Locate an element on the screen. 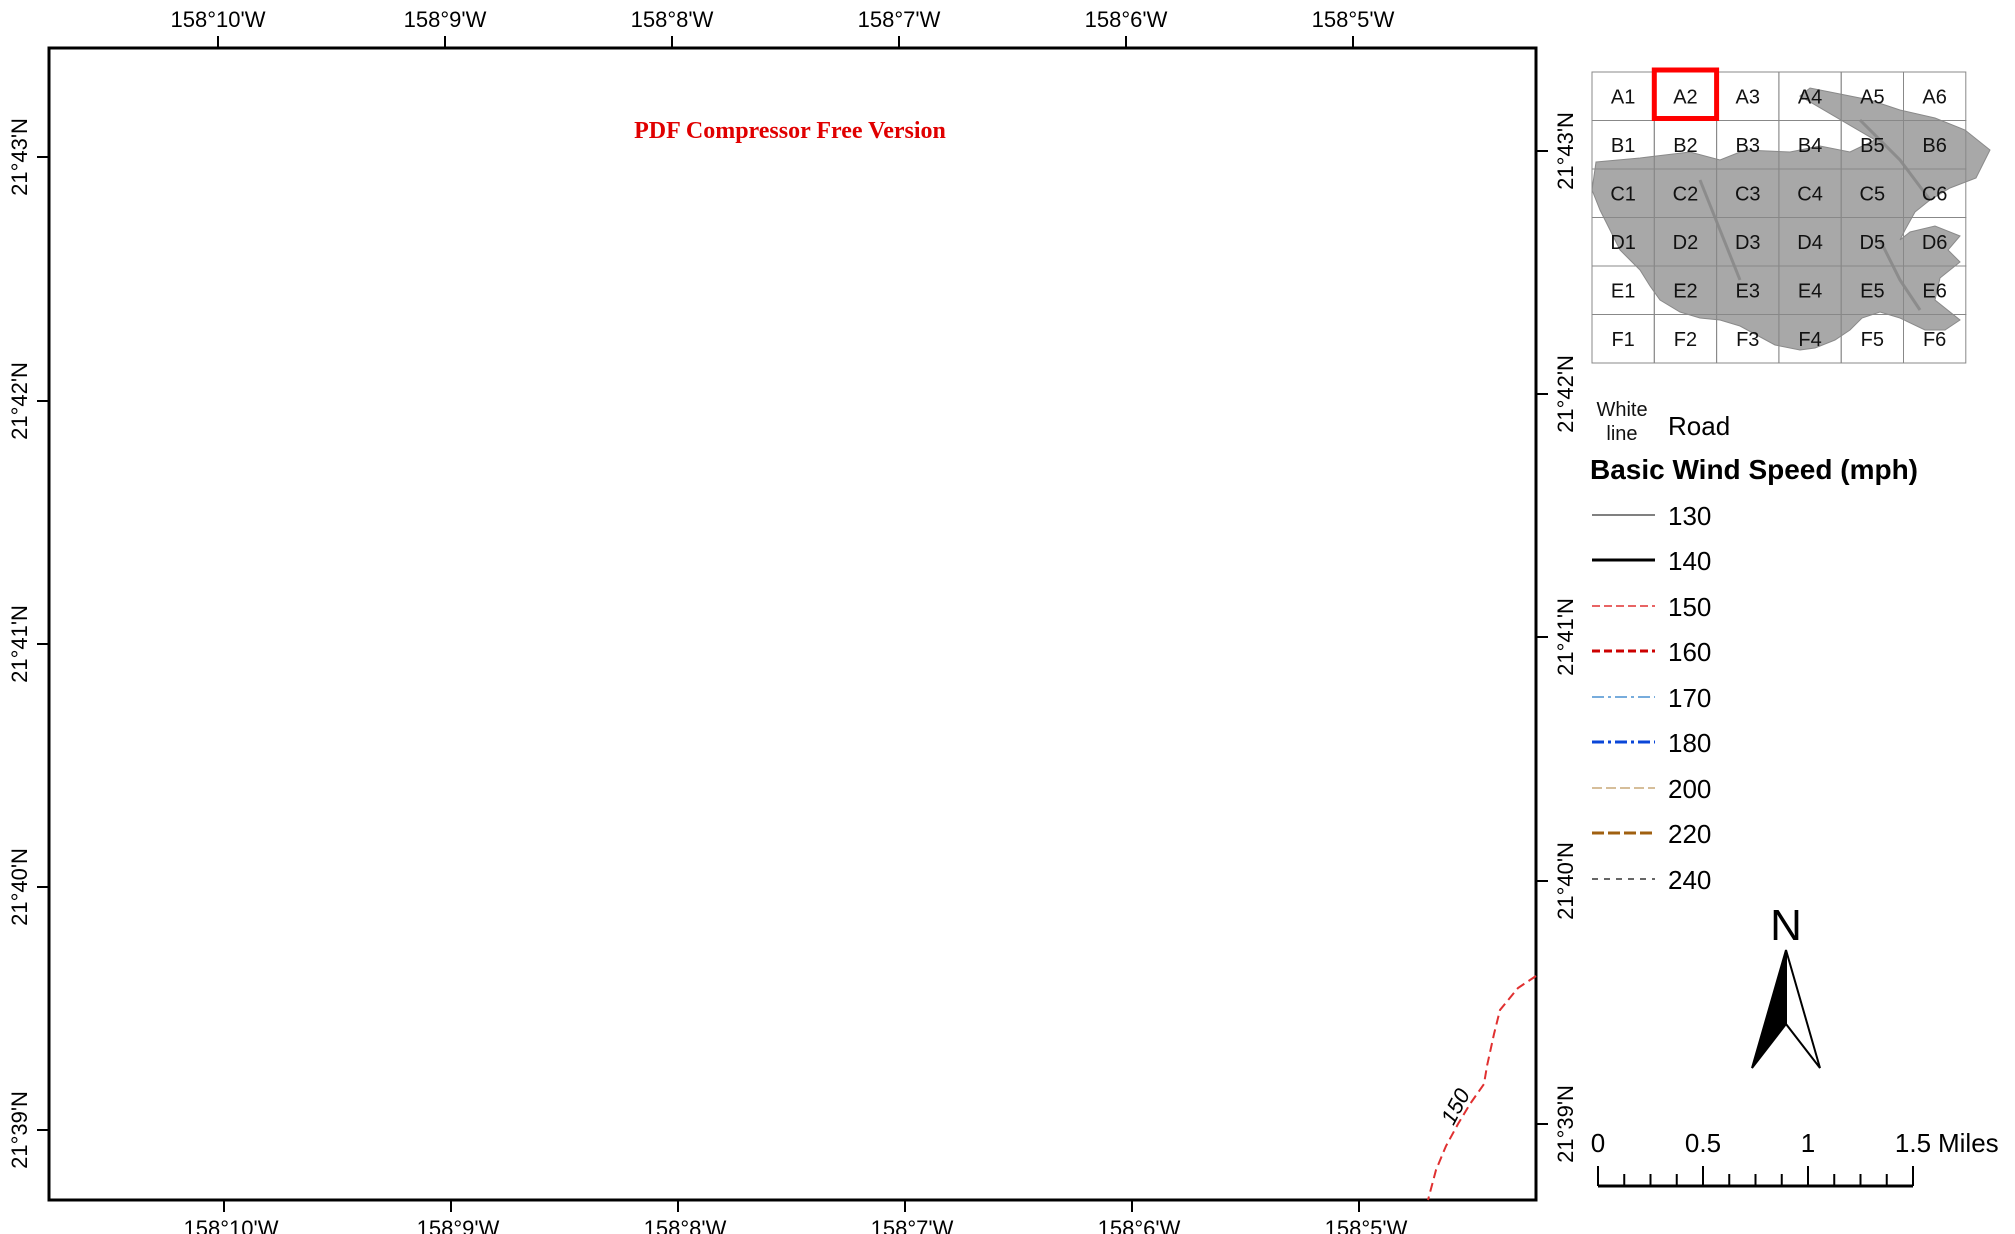 This screenshot has height=1234, width=2015. lat-ticks-left: 21°43'N 21°42'N 21°41'N 21°40'N 21°39'N is located at coordinates (28, 643).